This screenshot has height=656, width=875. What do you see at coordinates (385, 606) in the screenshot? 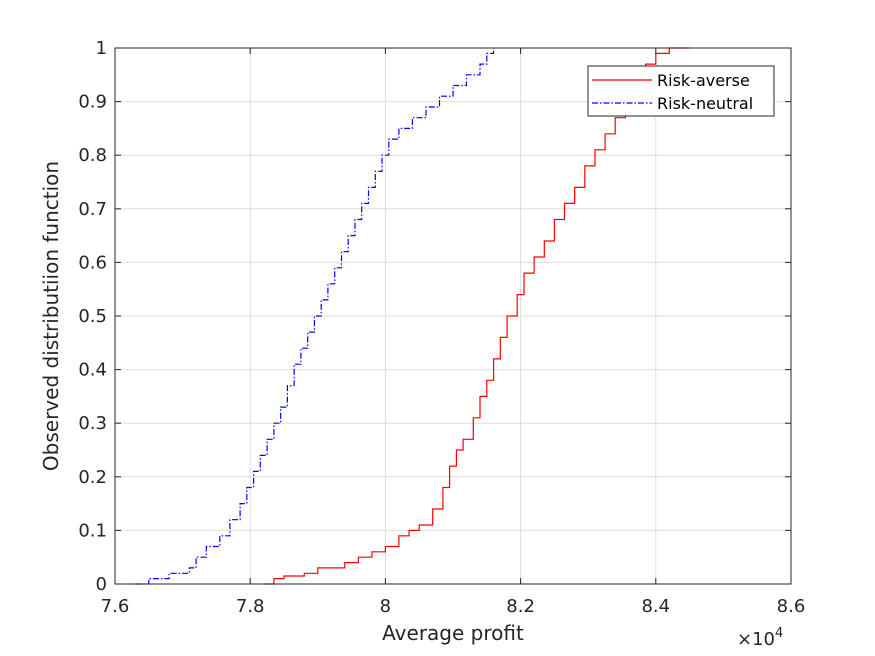
I see `x-tick-label: 8` at bounding box center [385, 606].